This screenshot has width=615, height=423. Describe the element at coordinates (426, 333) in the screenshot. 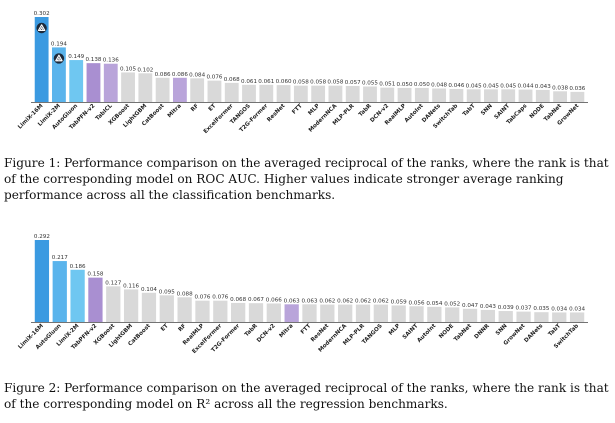

I see `tick-label-autoint: AutoInt` at that location.